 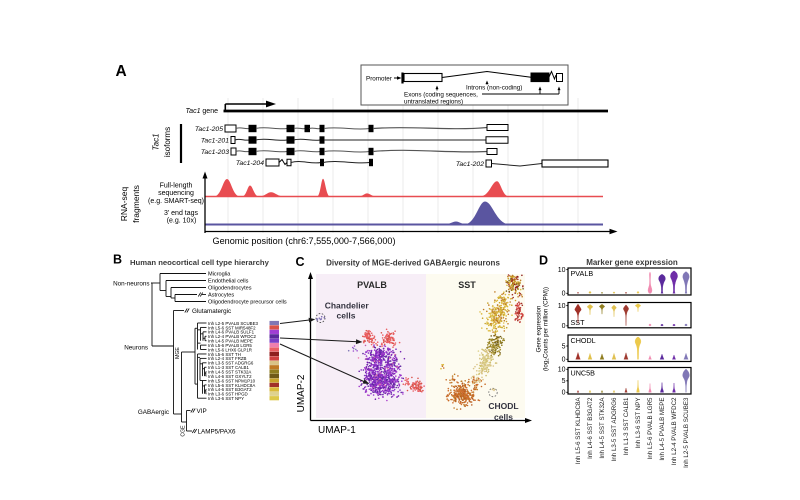 I want to click on svg-text: 3' end tags, so click(x=181, y=213).